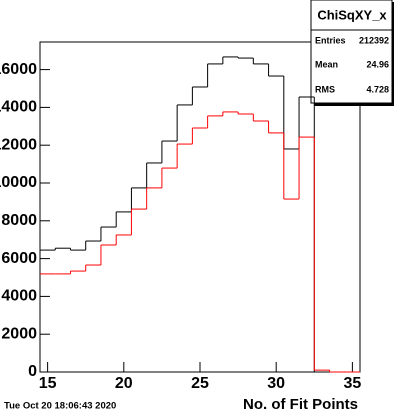 Image resolution: width=400 pixels, height=414 pixels. Describe the element at coordinates (32, 371) in the screenshot. I see `y-tick-label: 0` at that location.